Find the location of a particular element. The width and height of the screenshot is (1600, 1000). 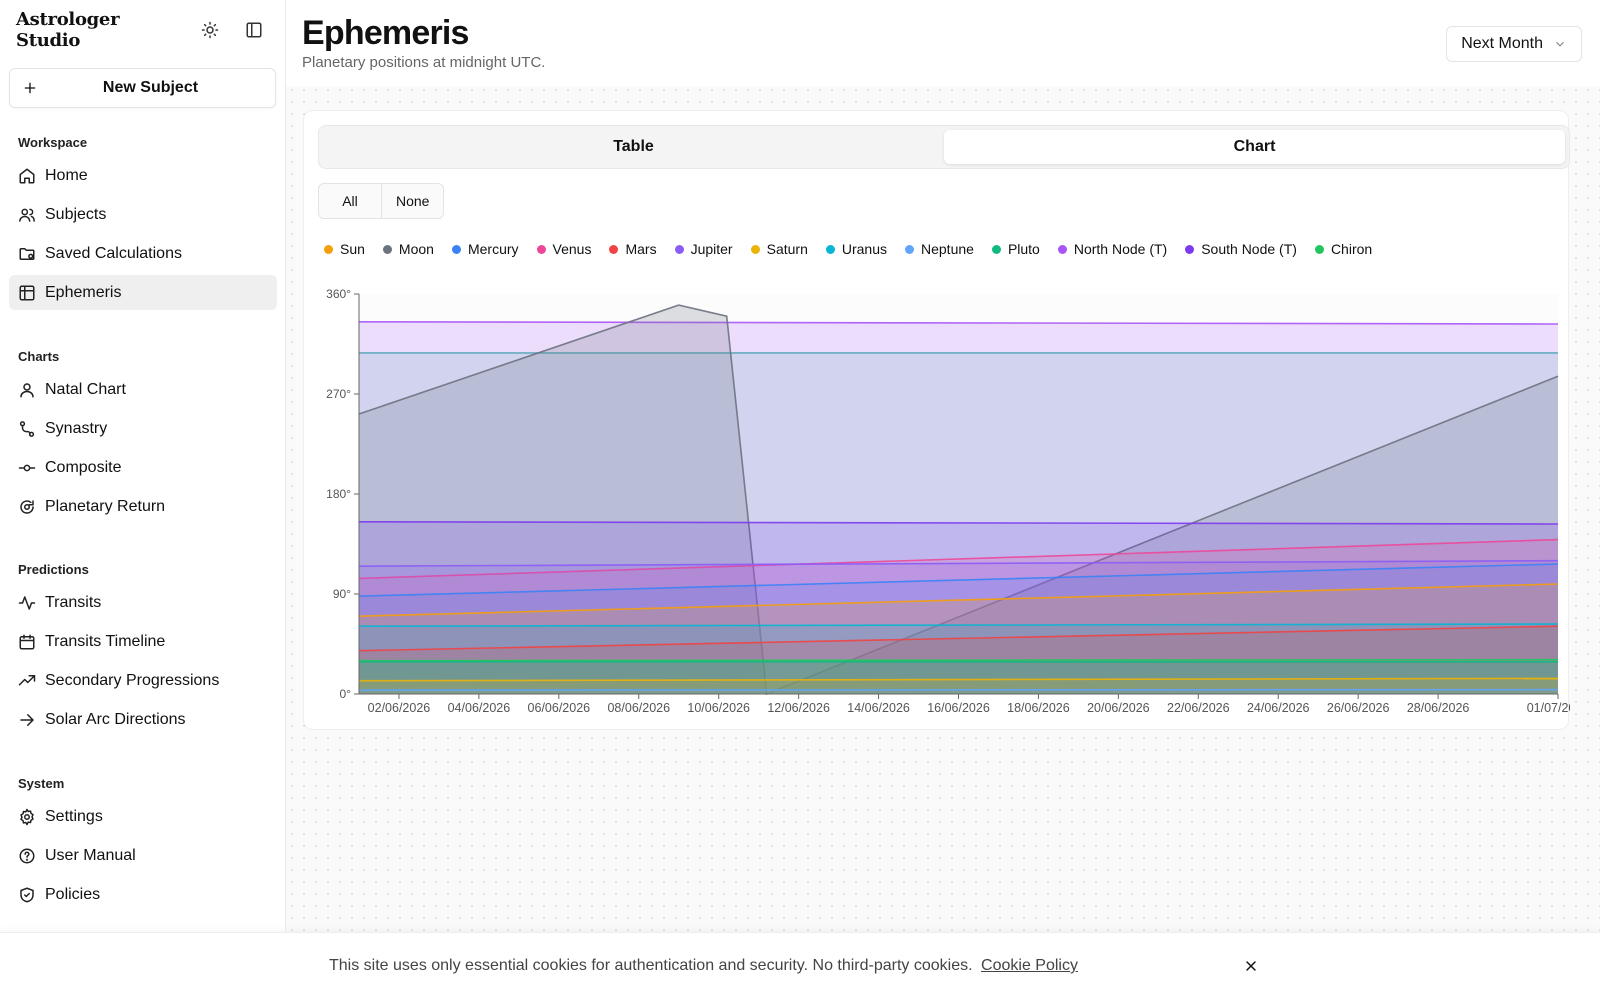

sidebar-item-secondary-progressions: Secondary Progressions is located at coordinates (143, 680).